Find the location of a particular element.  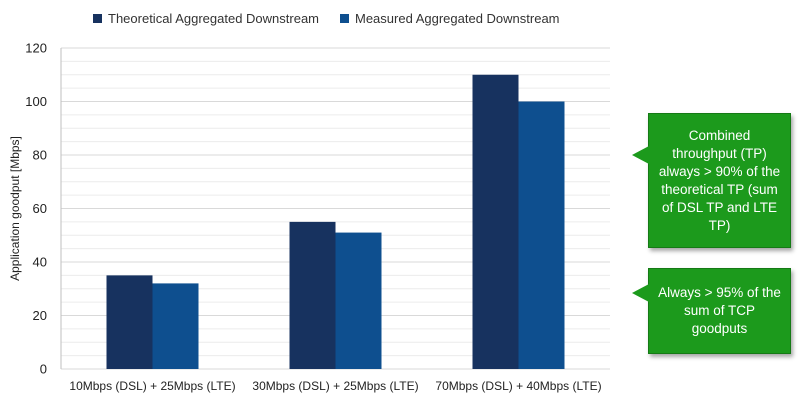

y-tick-label: 60 is located at coordinates (40, 208).